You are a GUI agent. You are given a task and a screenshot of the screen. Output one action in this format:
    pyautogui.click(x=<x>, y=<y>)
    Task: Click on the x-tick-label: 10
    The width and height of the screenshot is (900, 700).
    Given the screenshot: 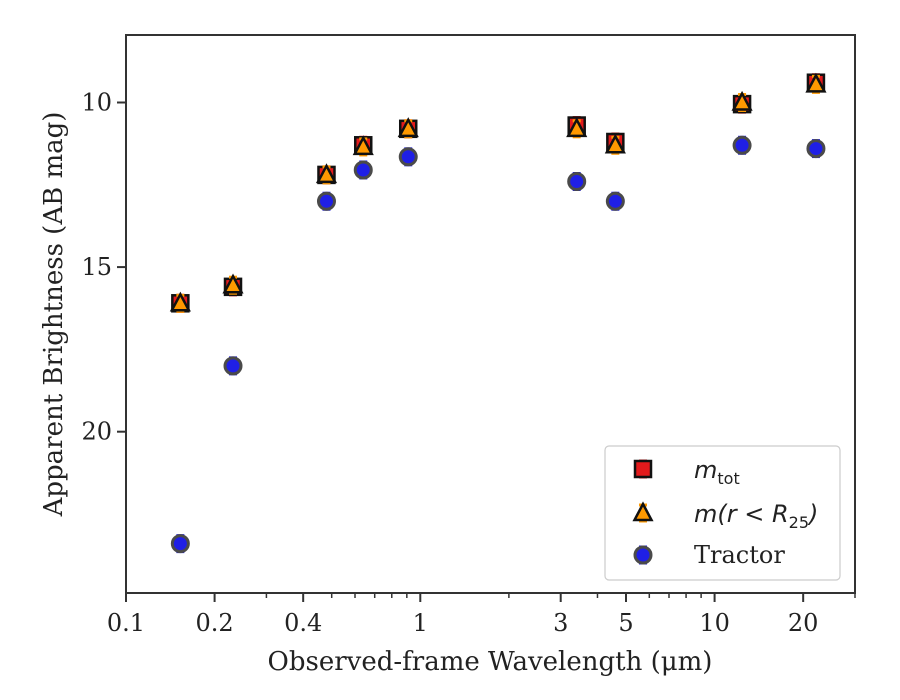 What is the action you would take?
    pyautogui.click(x=714, y=623)
    